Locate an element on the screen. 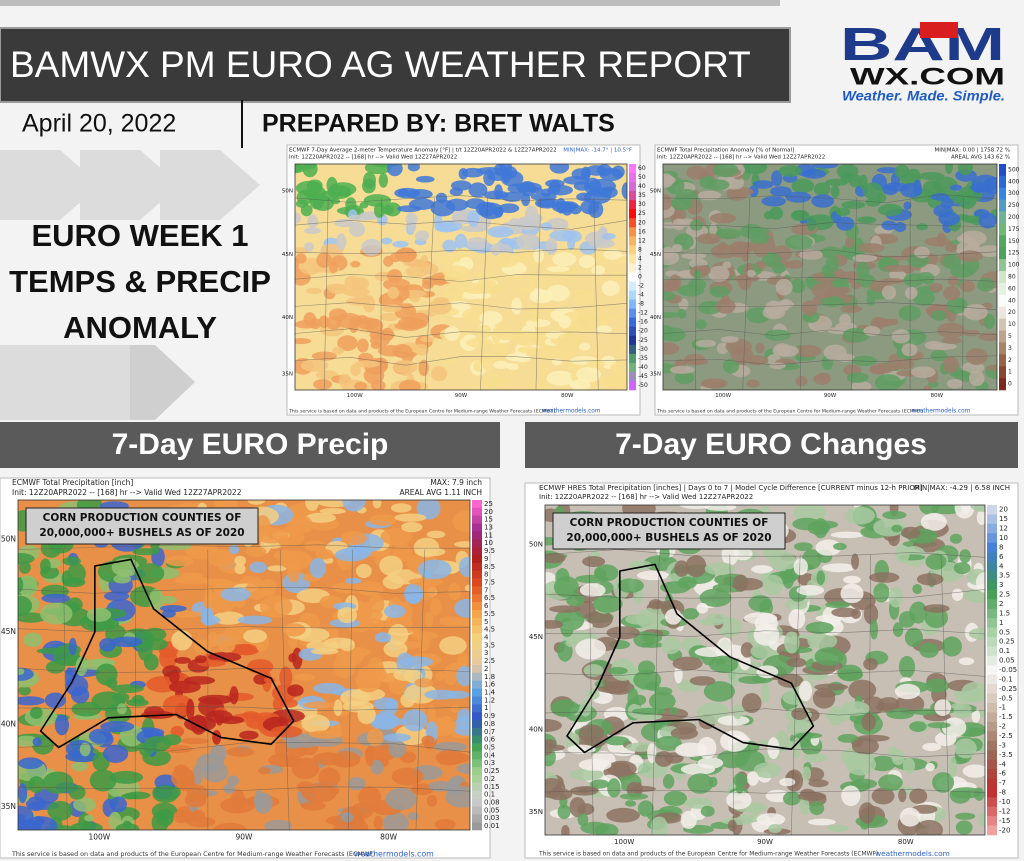 Image resolution: width=1024 pixels, height=861 pixels. corn-label: CORN PRODUCTION COUNTIES OF is located at coordinates (669, 523).